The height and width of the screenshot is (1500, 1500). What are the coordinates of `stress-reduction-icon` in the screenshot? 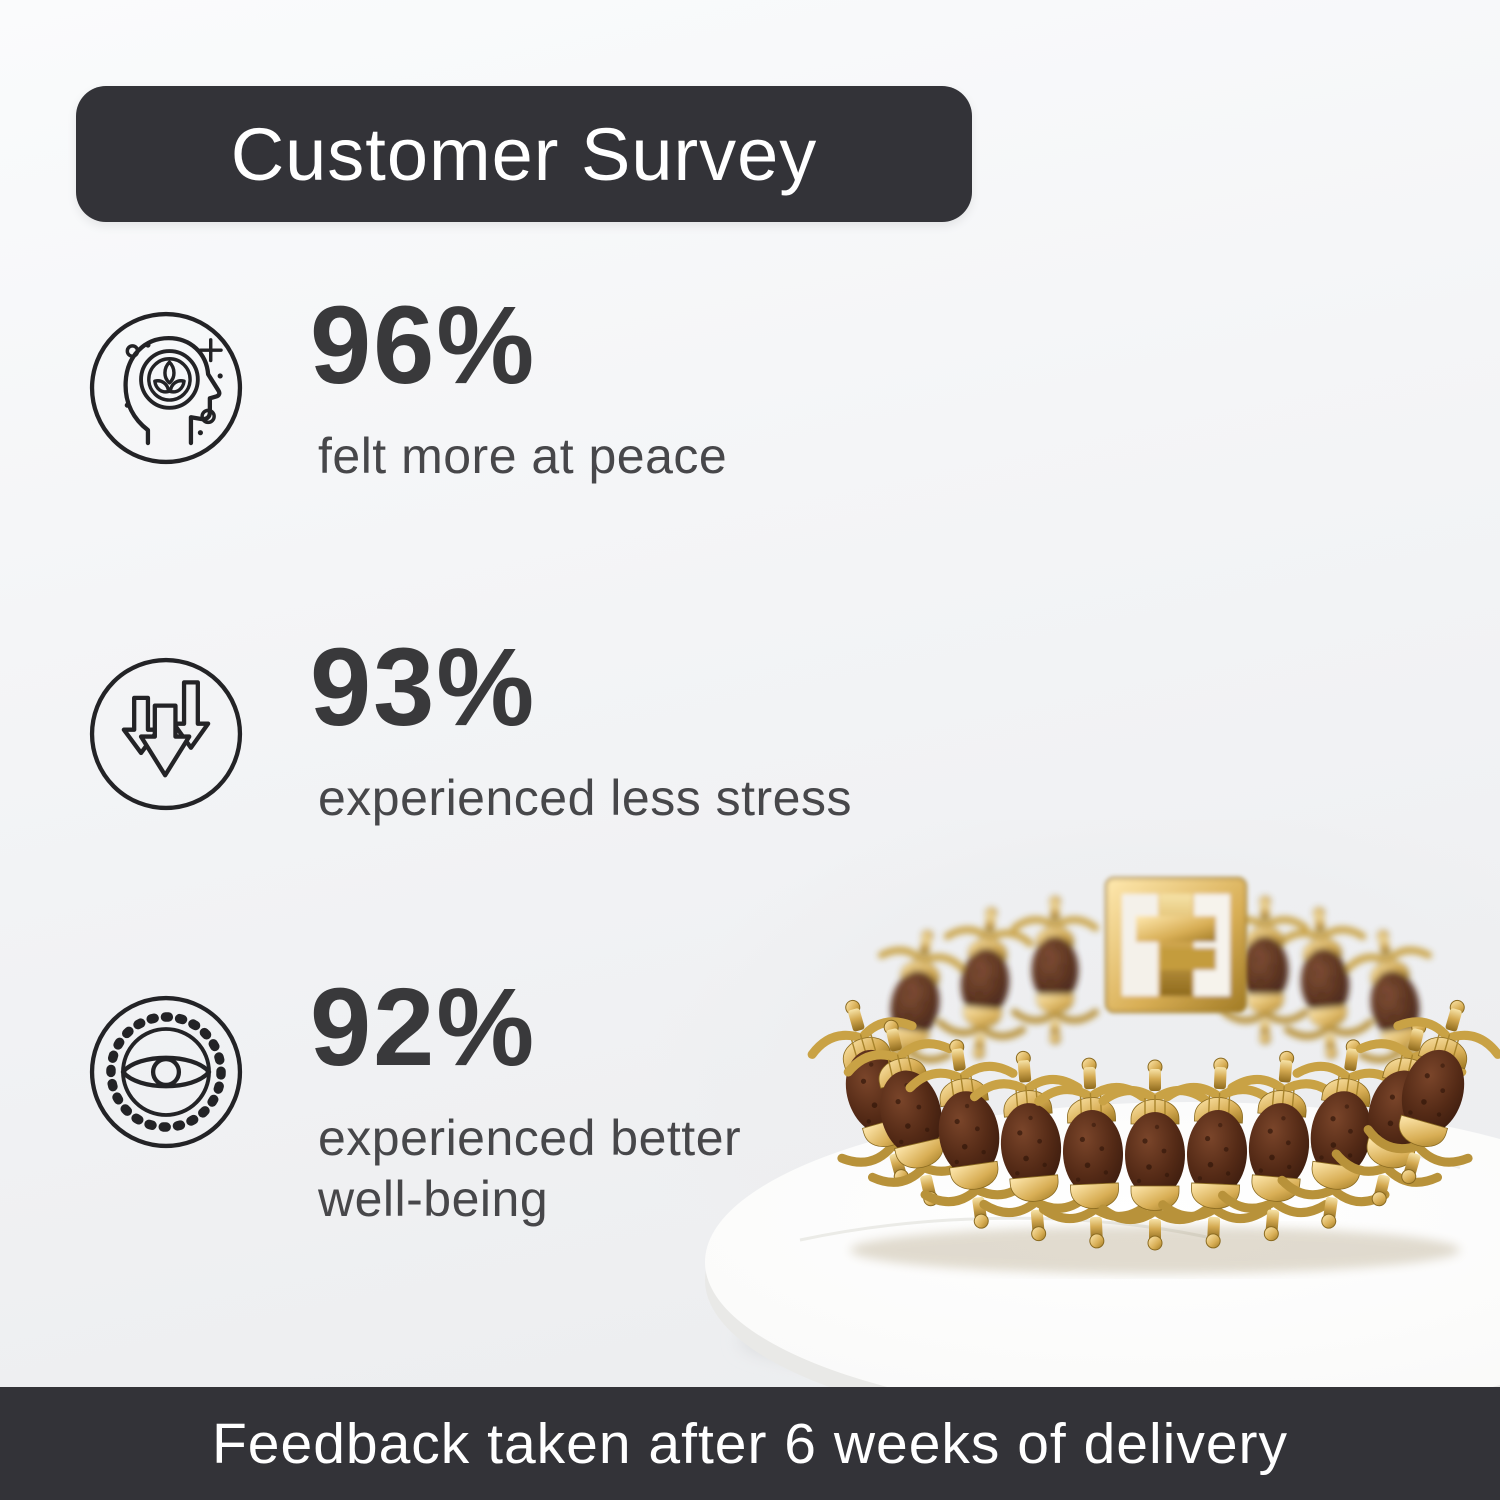 It's located at (166, 734).